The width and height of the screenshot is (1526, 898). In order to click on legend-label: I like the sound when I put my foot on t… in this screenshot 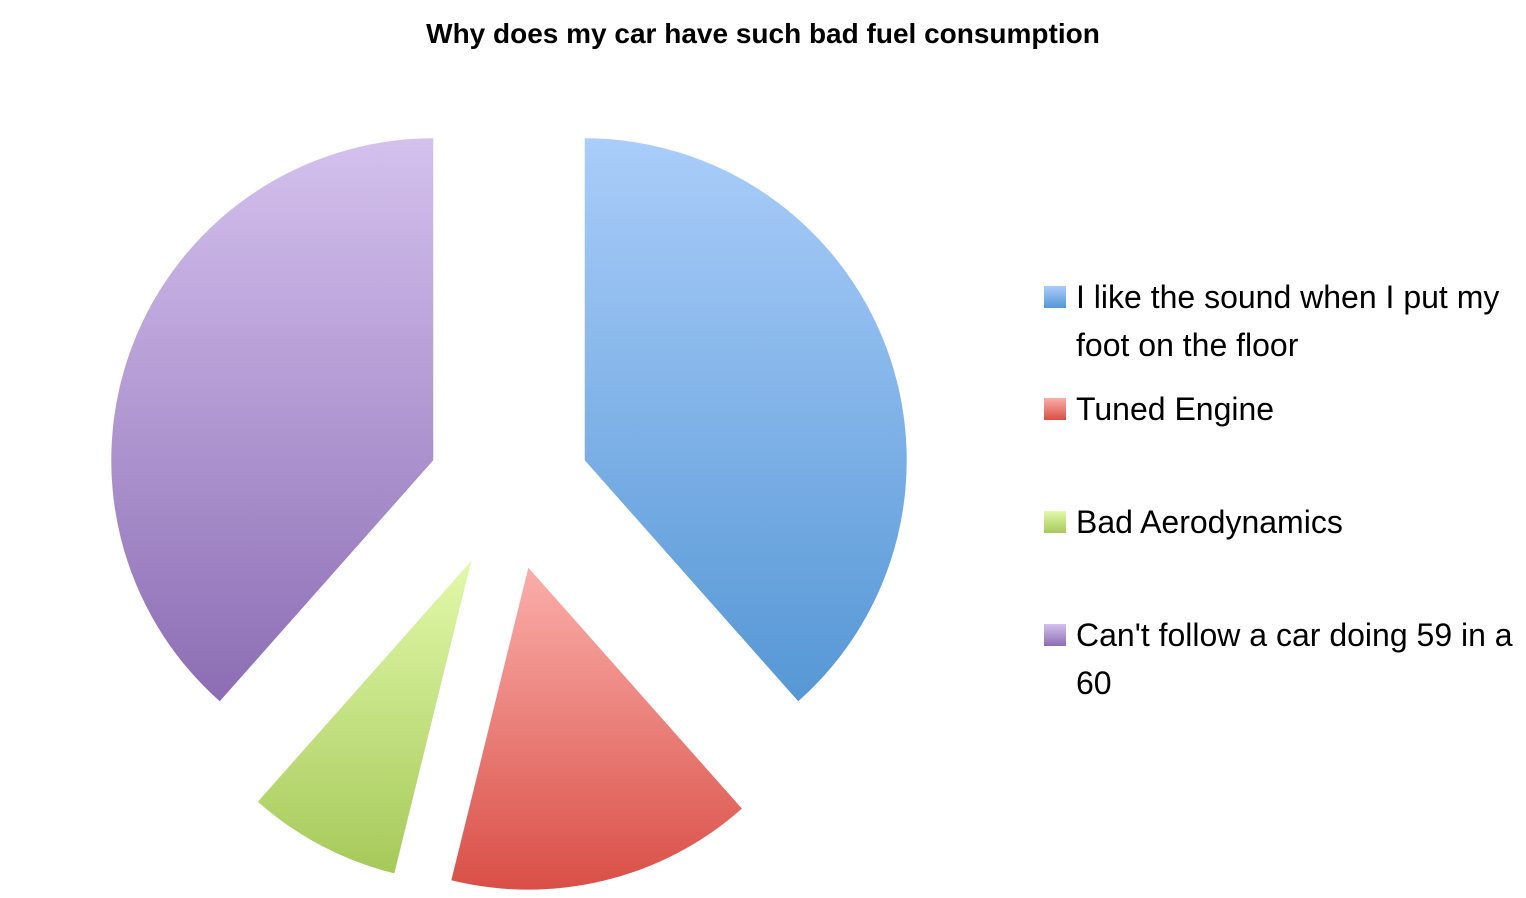, I will do `click(1288, 321)`.